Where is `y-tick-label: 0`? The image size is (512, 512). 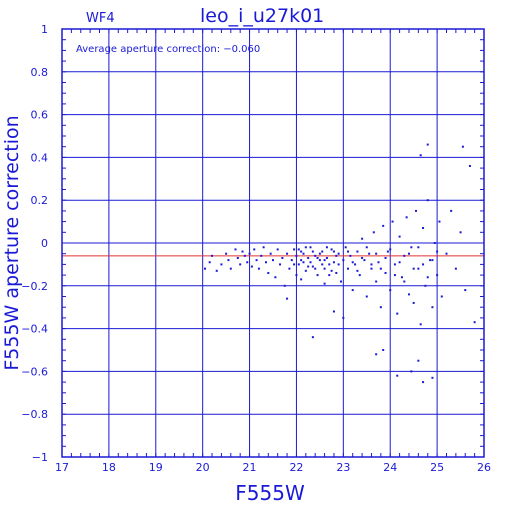 y-tick-label: 0 is located at coordinates (44, 243).